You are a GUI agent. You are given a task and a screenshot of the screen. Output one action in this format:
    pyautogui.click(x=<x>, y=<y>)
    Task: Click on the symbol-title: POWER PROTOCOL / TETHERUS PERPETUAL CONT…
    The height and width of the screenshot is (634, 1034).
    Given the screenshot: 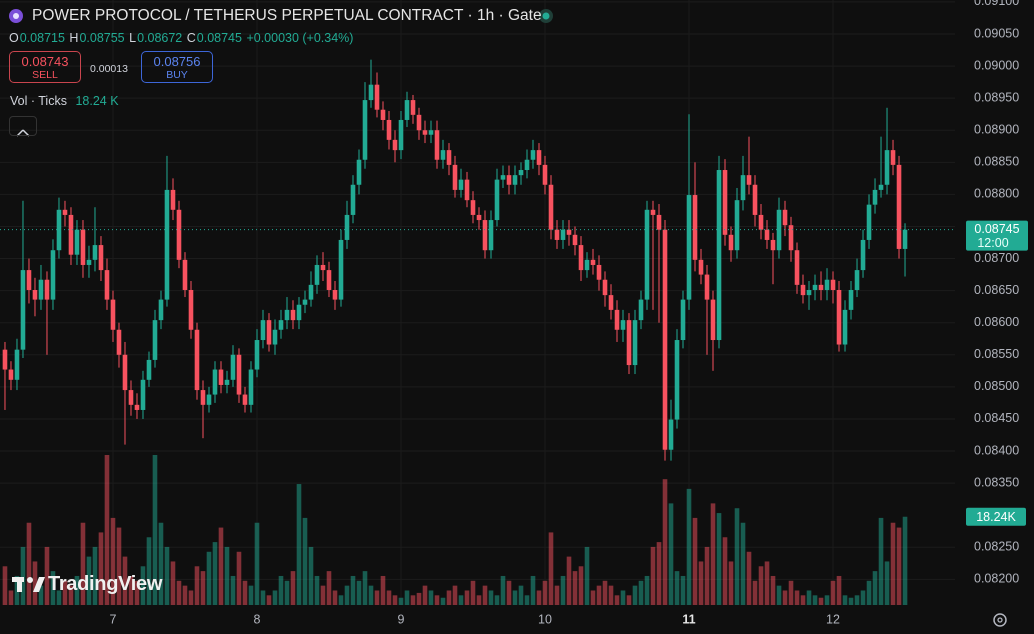 What is the action you would take?
    pyautogui.click(x=287, y=15)
    